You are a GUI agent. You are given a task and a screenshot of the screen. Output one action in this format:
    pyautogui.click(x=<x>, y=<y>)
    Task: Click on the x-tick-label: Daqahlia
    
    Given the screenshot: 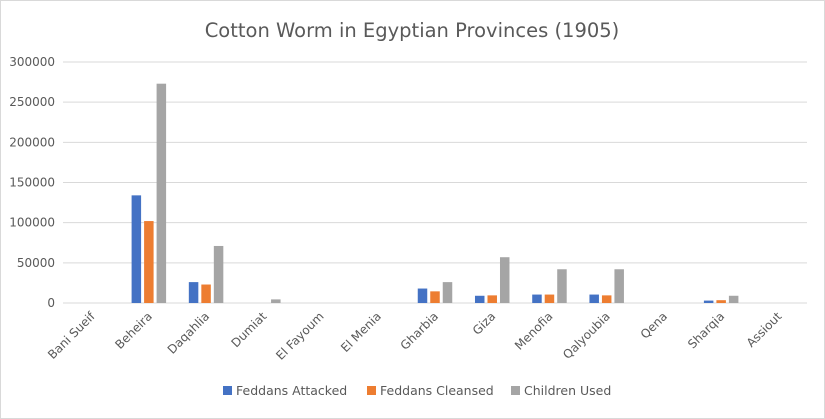 What is the action you would take?
    pyautogui.click(x=189, y=333)
    